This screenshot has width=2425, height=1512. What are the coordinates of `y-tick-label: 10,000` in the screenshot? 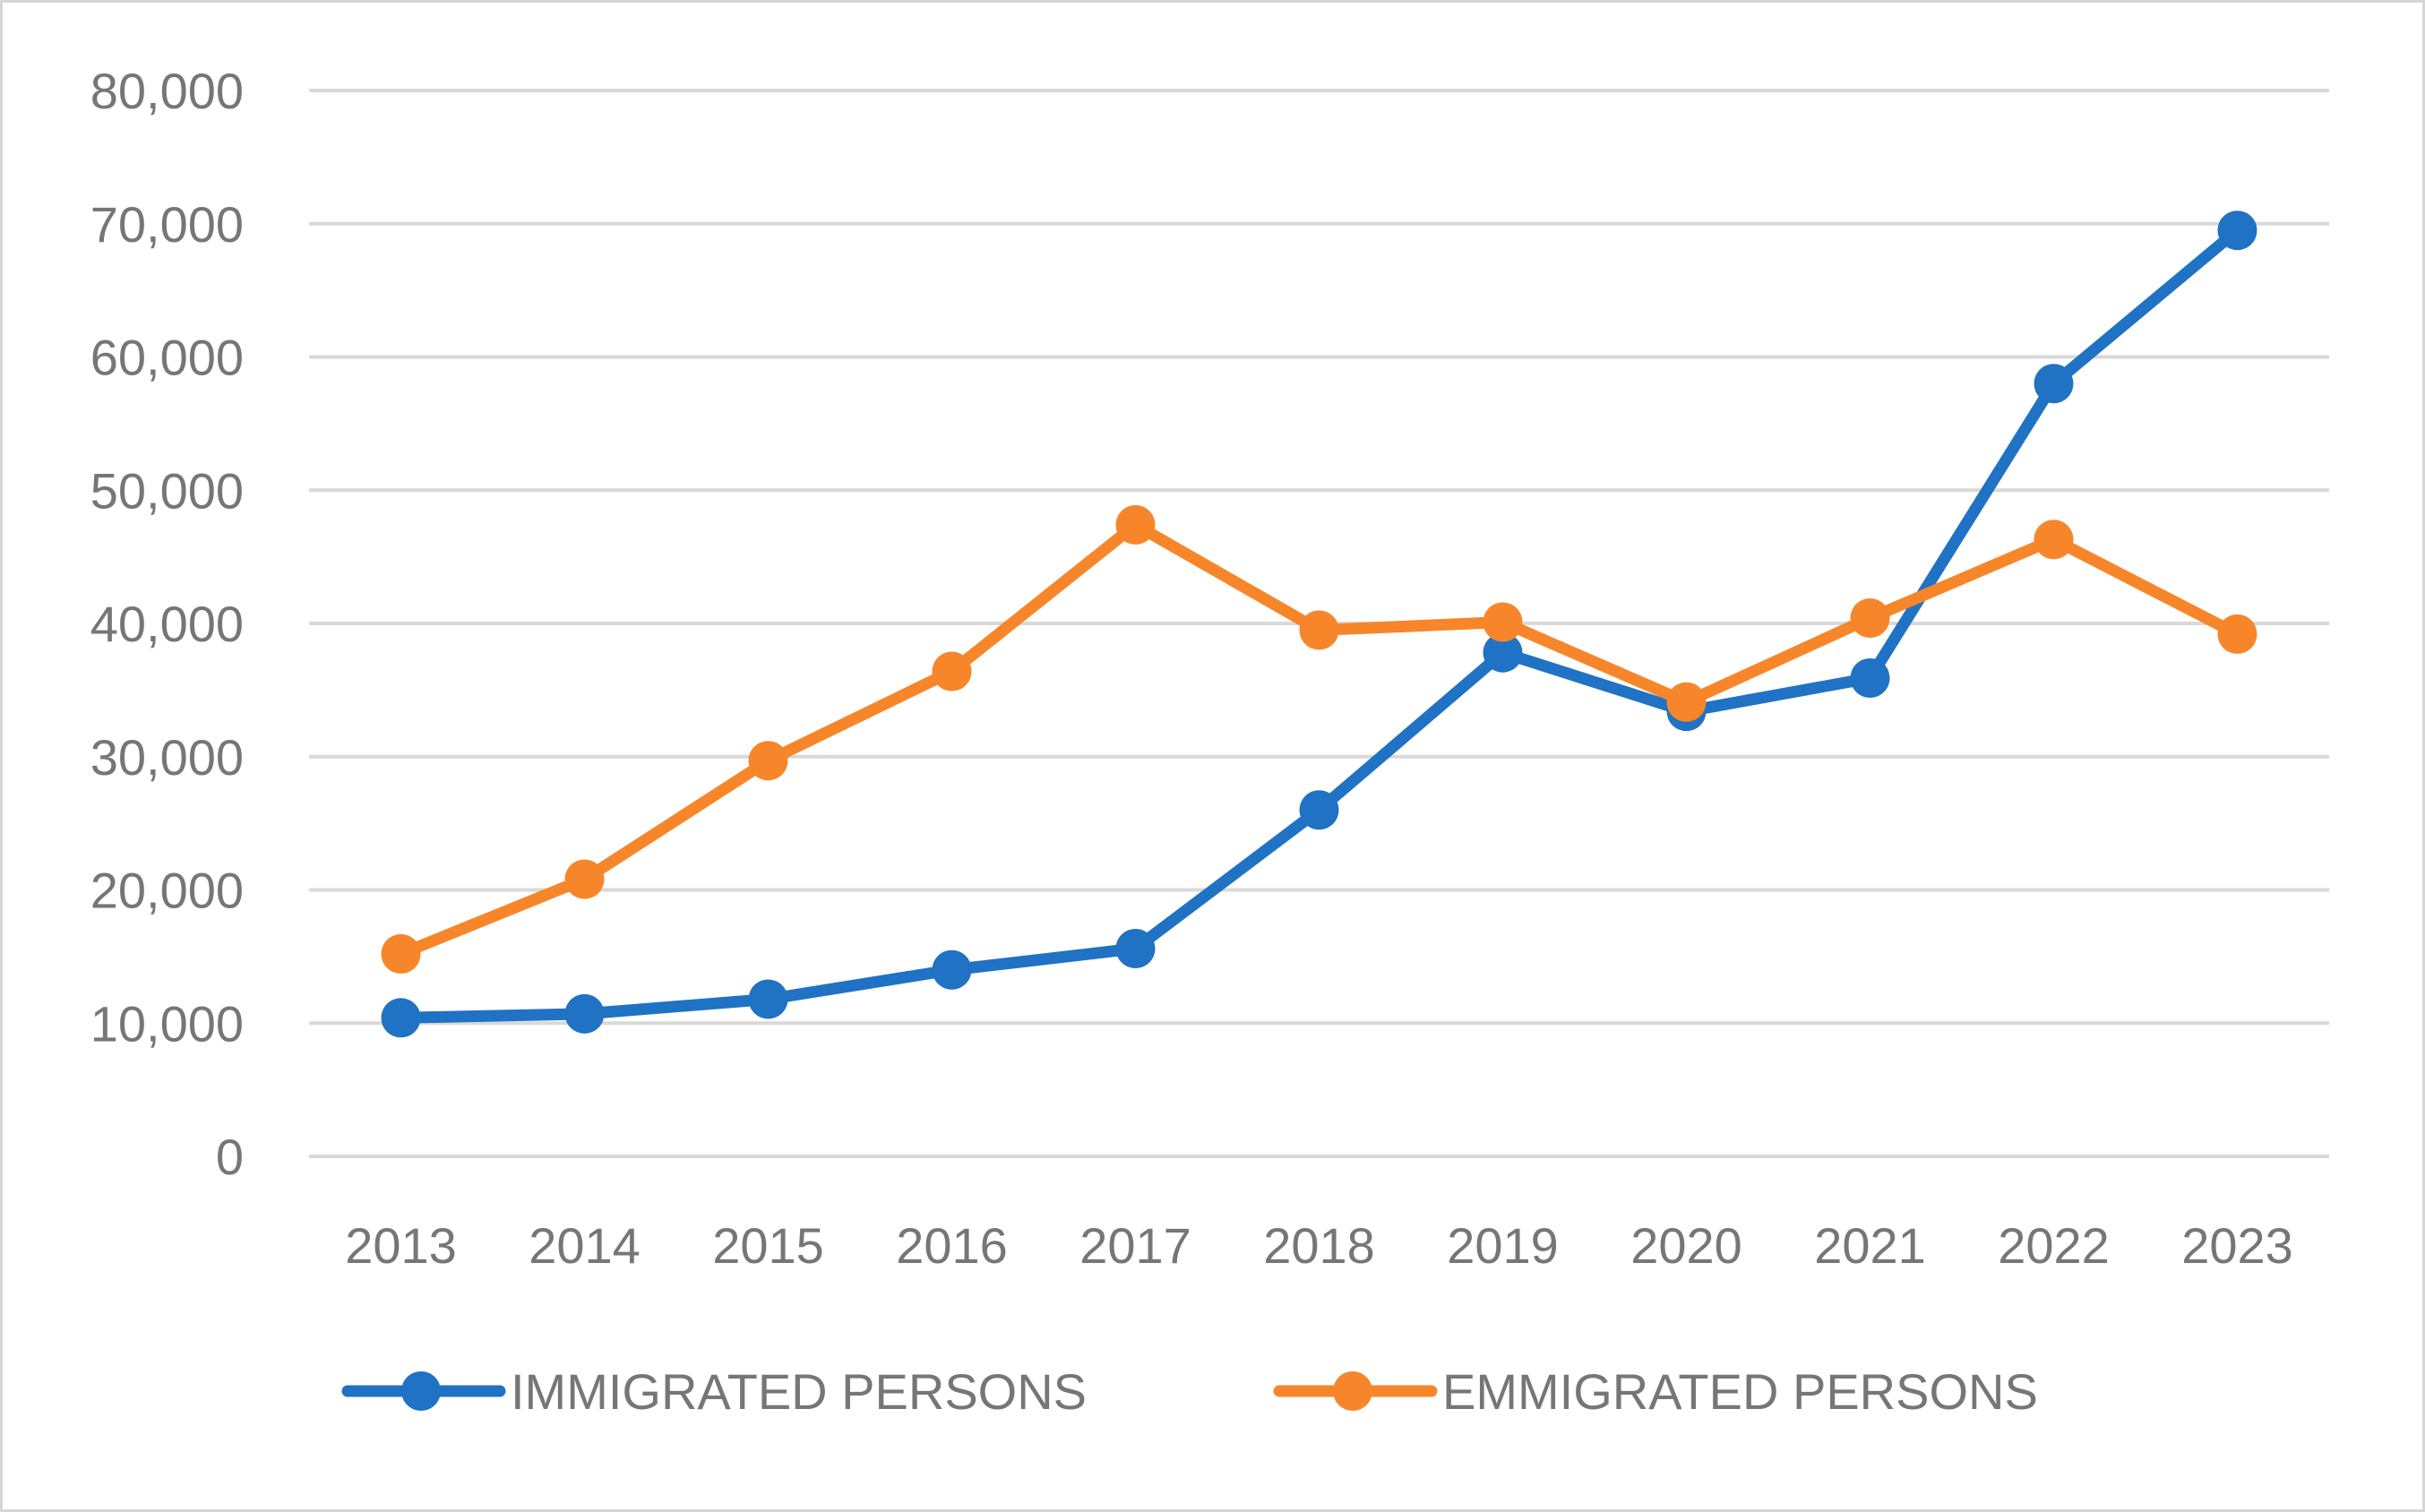 It's located at (167, 1024).